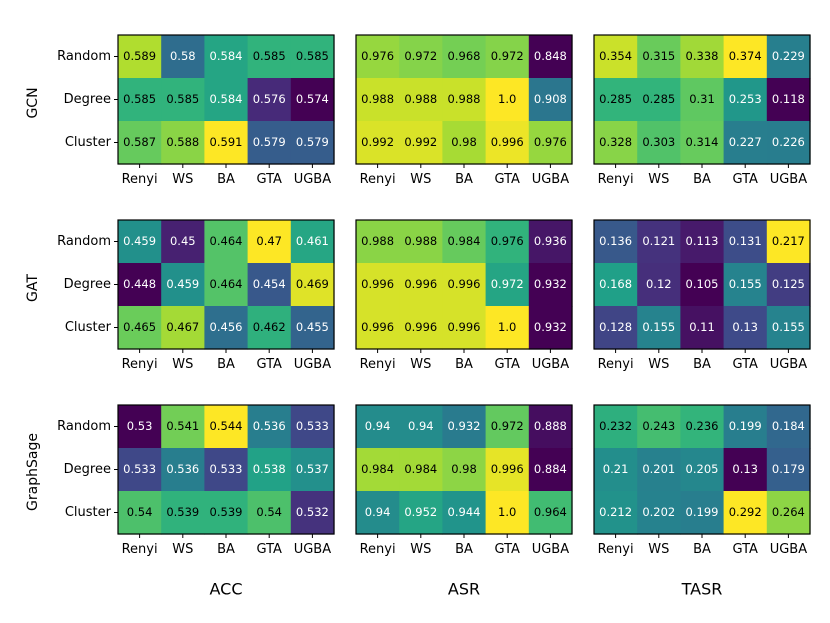 The width and height of the screenshot is (830, 623). I want to click on cell-value: 0.964, so click(550, 512).